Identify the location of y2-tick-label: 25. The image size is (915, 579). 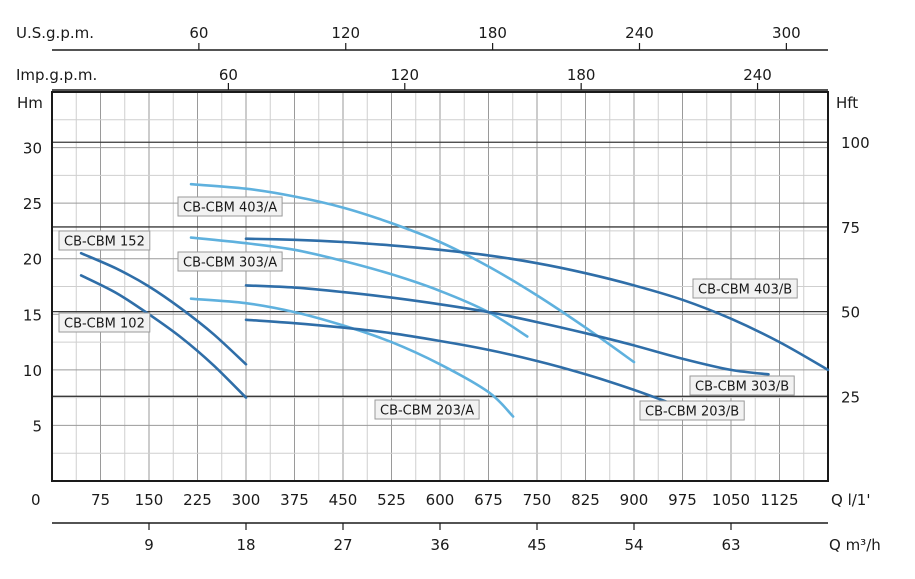
(850, 397).